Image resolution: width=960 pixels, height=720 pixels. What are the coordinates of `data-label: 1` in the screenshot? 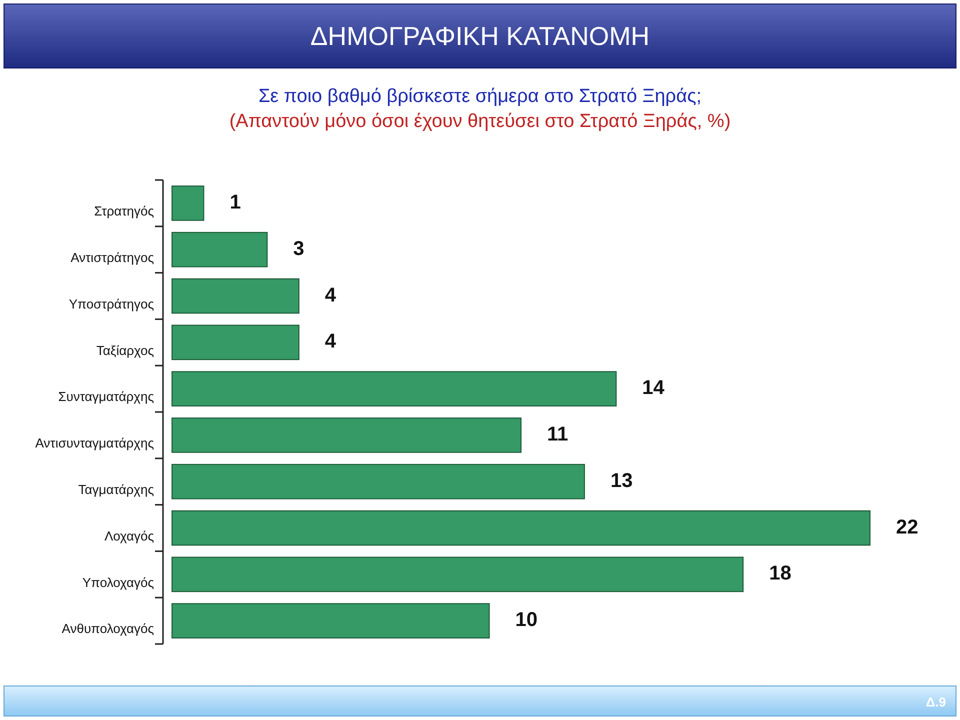 It's located at (235, 202).